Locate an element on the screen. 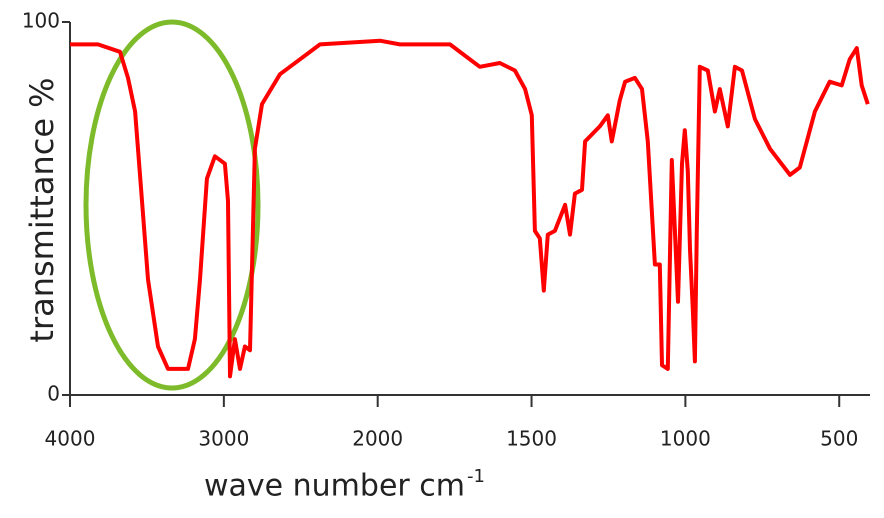 The image size is (884, 518). y-axis-label: transmittance % is located at coordinates (42, 209).